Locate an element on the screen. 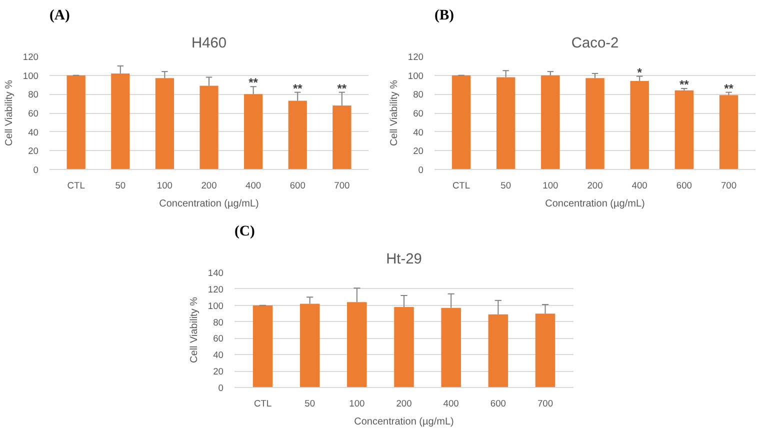  text: (B) is located at coordinates (444, 16).